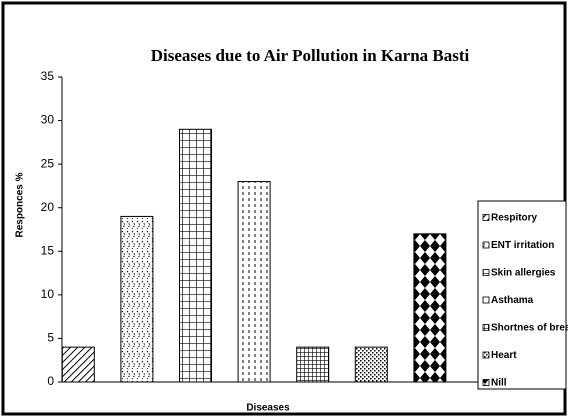 This screenshot has height=417, width=568. Describe the element at coordinates (268, 408) in the screenshot. I see `x-axis-label: Diseases` at that location.